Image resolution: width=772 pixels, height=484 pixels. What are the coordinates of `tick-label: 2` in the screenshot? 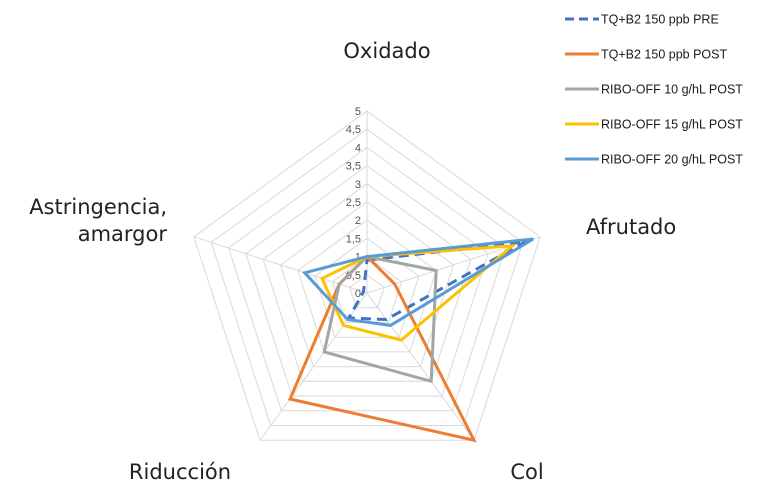 It's located at (358, 221).